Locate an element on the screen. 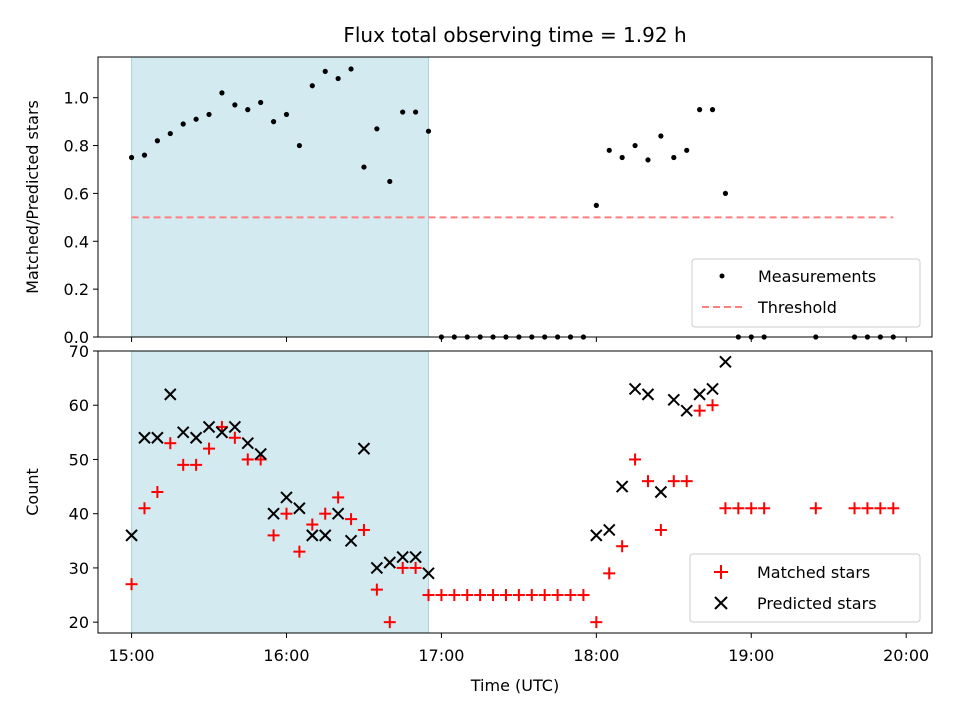  y-tick-label: 70 is located at coordinates (79, 351).